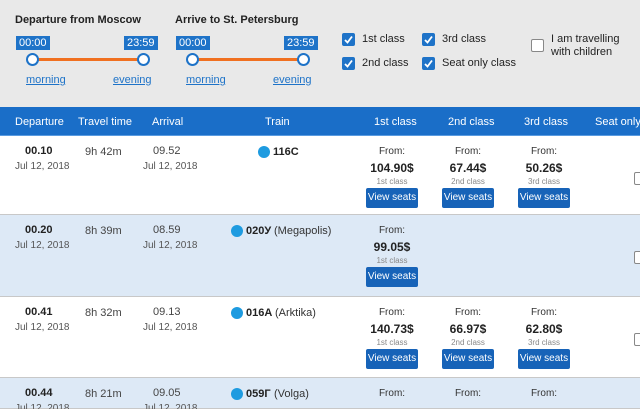 This screenshot has height=409, width=640. What do you see at coordinates (237, 20) in the screenshot?
I see `filter-title: Arrive to St. Petersburg` at bounding box center [237, 20].